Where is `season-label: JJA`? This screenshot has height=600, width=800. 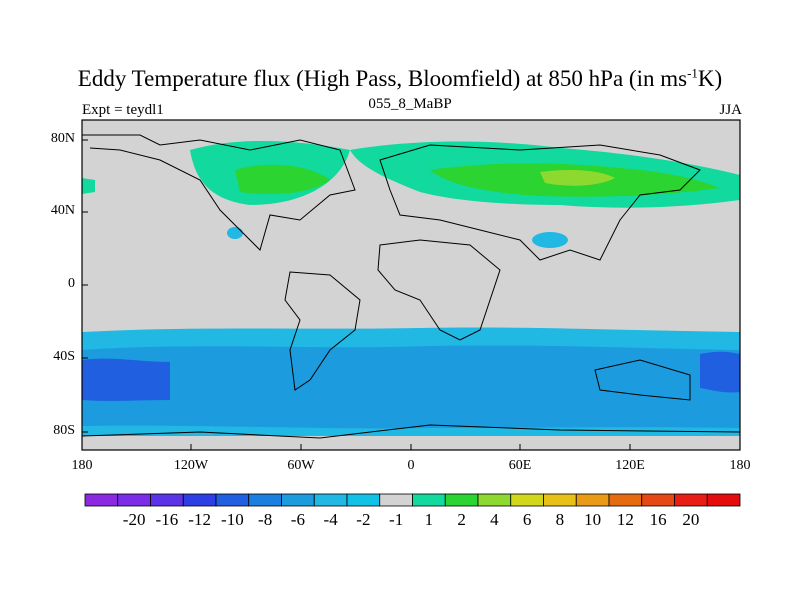
season-label: JJA is located at coordinates (730, 110).